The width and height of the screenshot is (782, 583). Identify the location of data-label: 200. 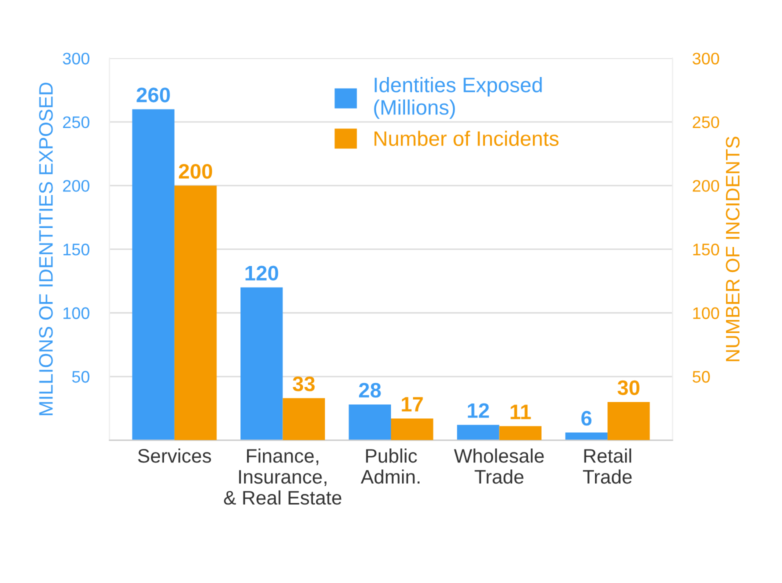
(195, 171).